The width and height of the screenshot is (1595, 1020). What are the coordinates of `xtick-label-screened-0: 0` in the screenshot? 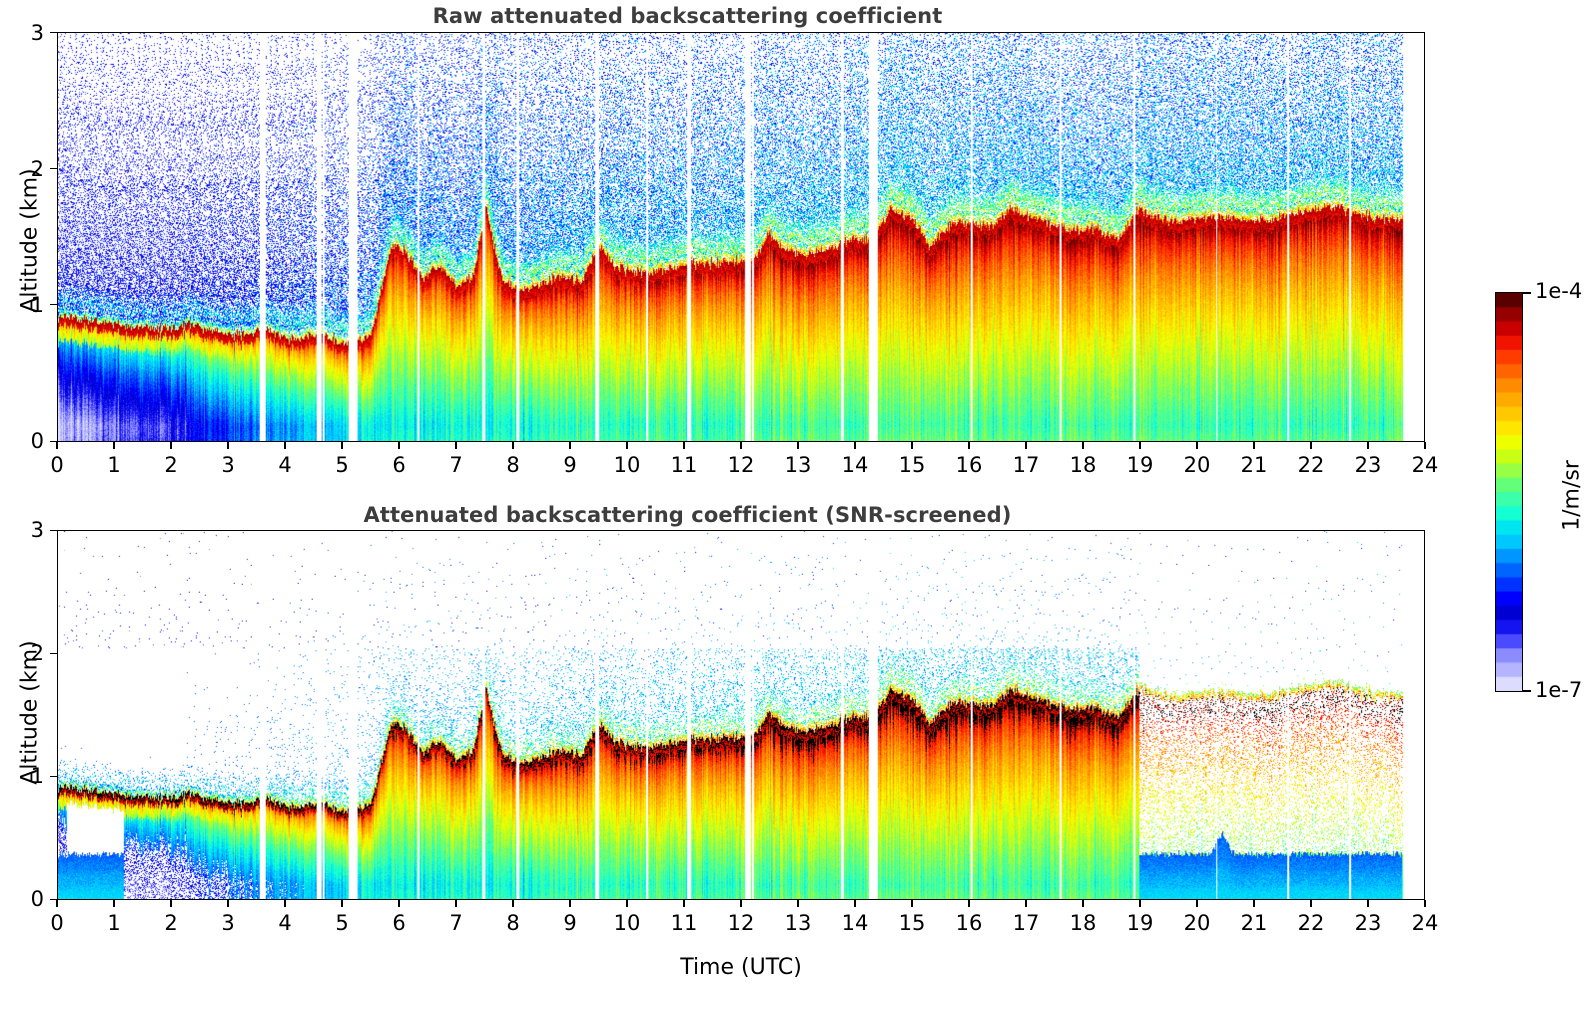 It's located at (57, 923).